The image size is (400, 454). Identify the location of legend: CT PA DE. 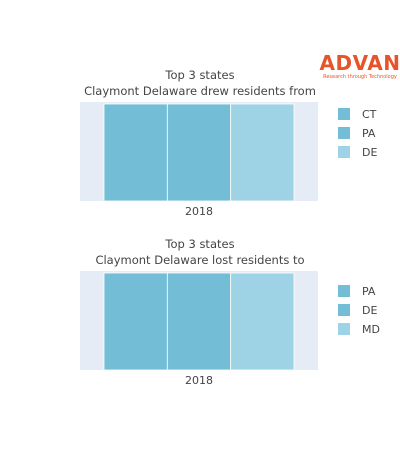
(357, 133).